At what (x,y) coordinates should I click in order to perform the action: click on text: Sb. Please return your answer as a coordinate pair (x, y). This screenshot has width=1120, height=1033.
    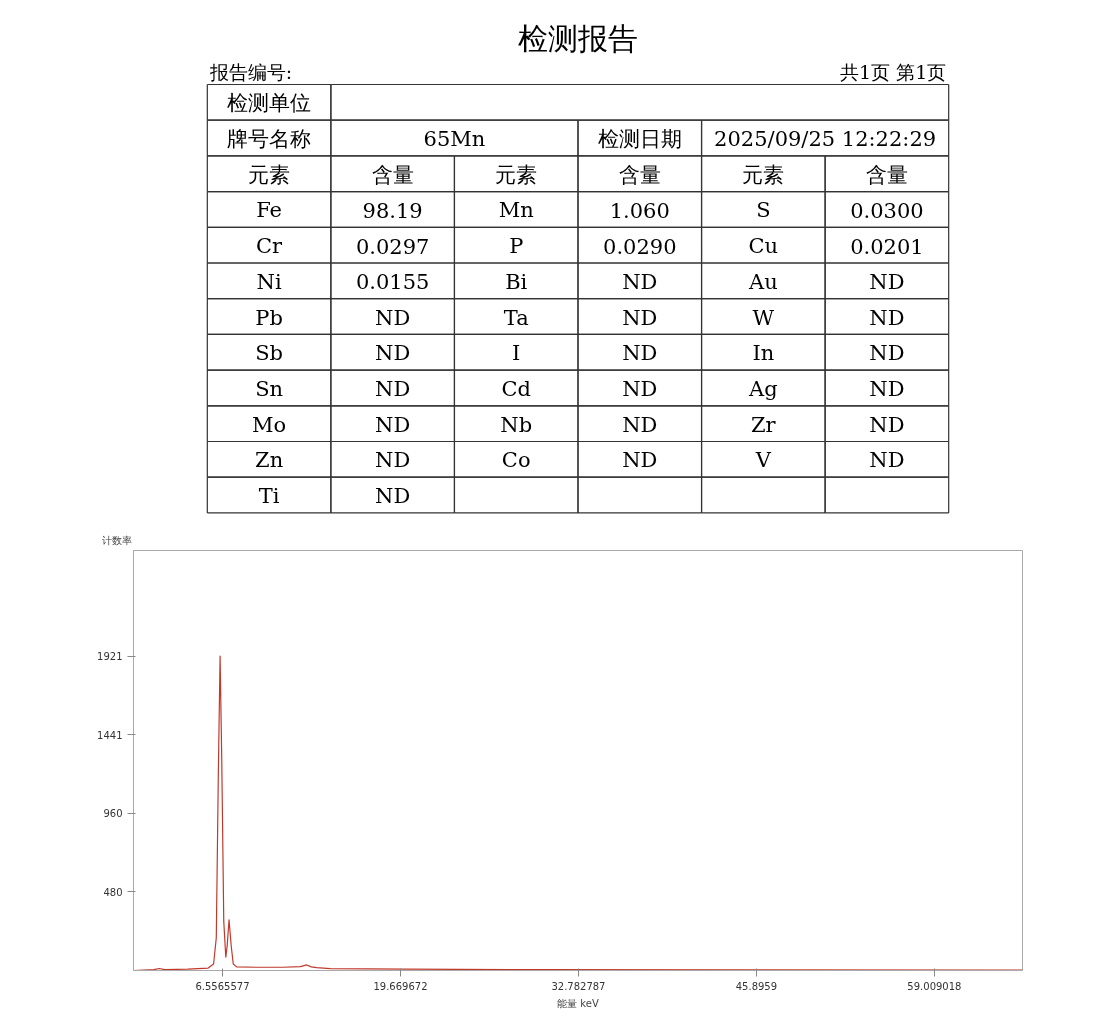
    Looking at the image, I should click on (269, 353).